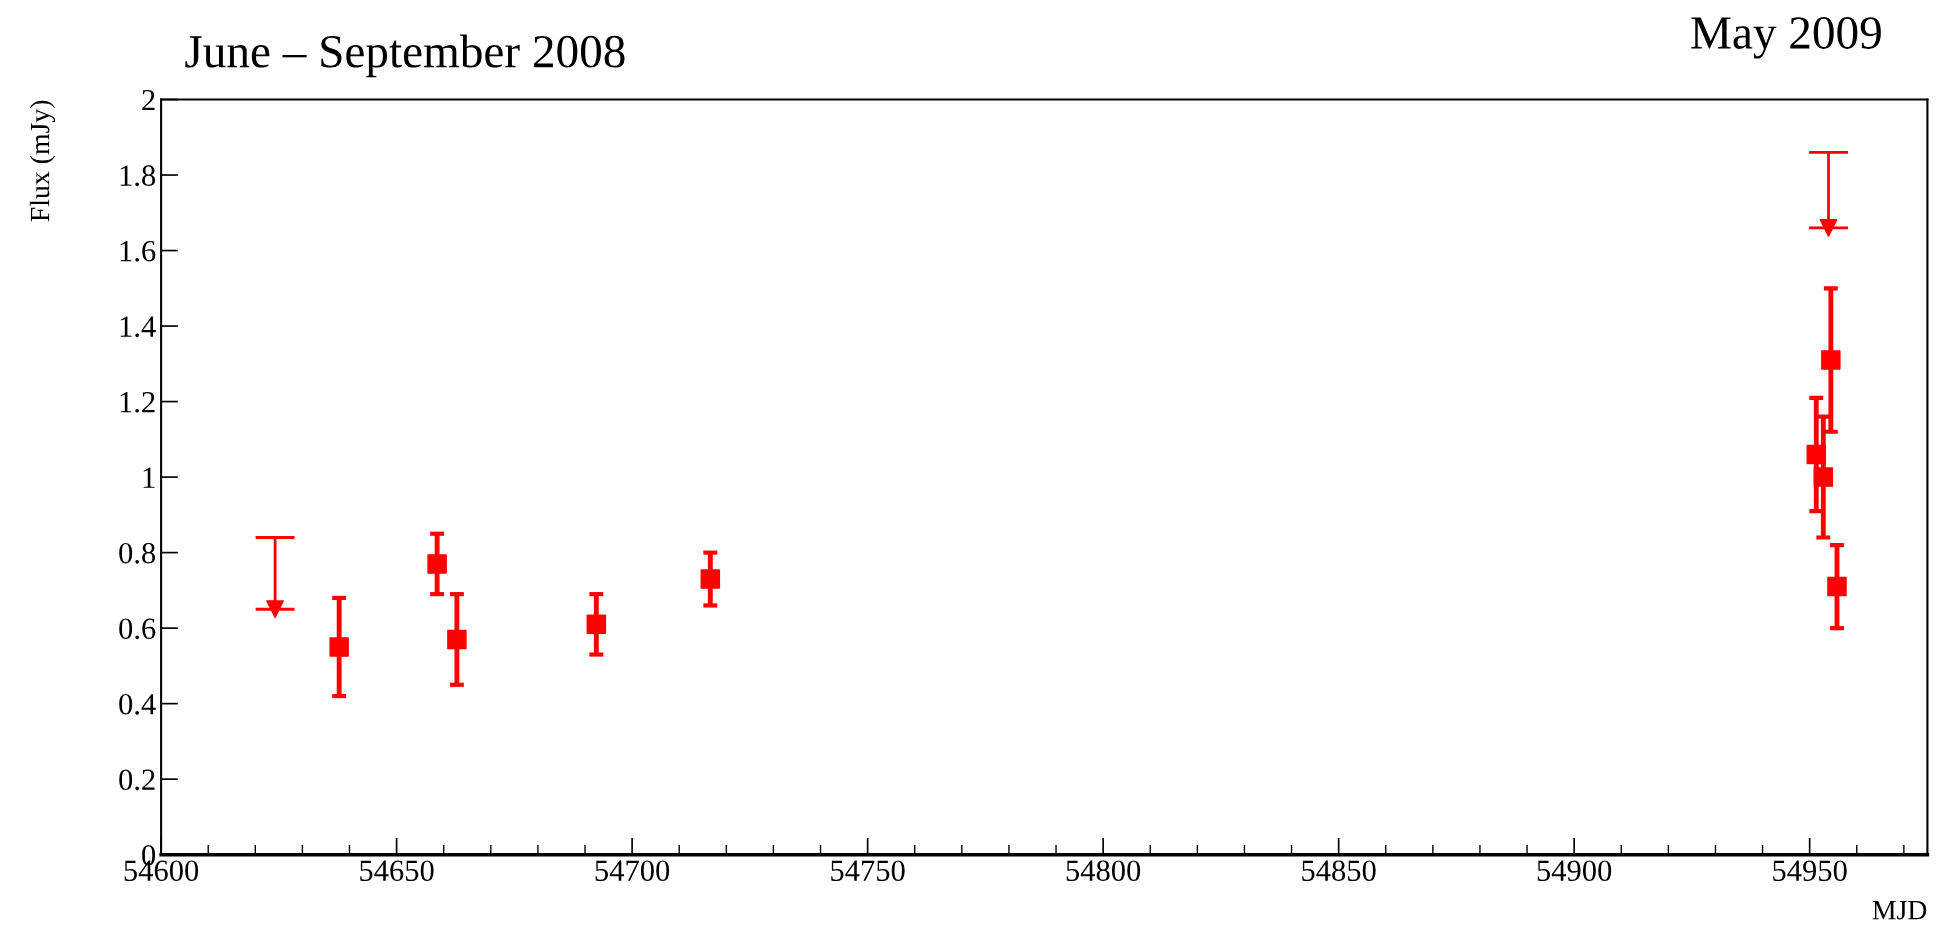 The height and width of the screenshot is (930, 1941). Describe the element at coordinates (1103, 871) in the screenshot. I see `x-tick-label: 54800` at that location.